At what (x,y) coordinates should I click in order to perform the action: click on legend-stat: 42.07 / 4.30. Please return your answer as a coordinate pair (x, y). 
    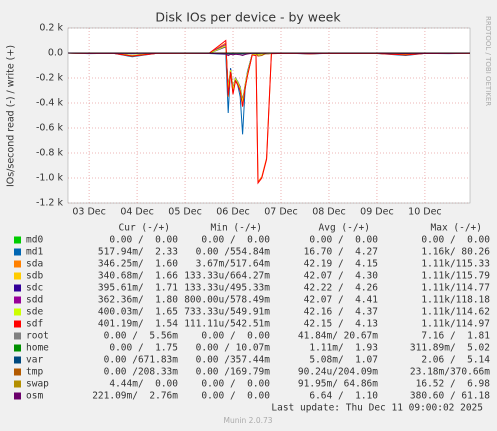
    Looking at the image, I should click on (341, 276).